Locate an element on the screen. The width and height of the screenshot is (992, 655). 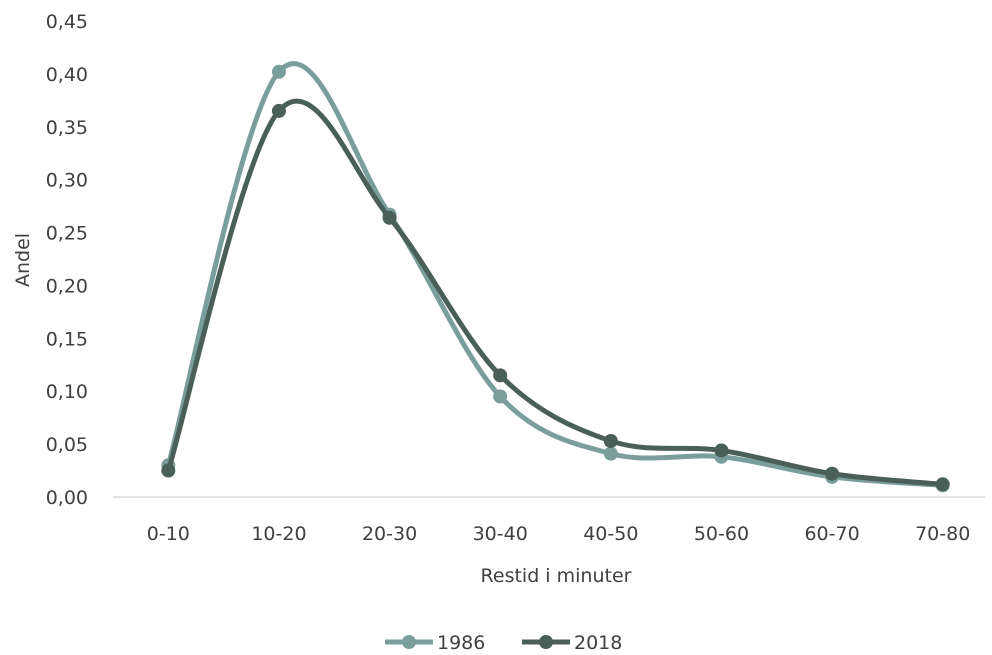
x-axis-title: Restid i minuter is located at coordinates (556, 576).